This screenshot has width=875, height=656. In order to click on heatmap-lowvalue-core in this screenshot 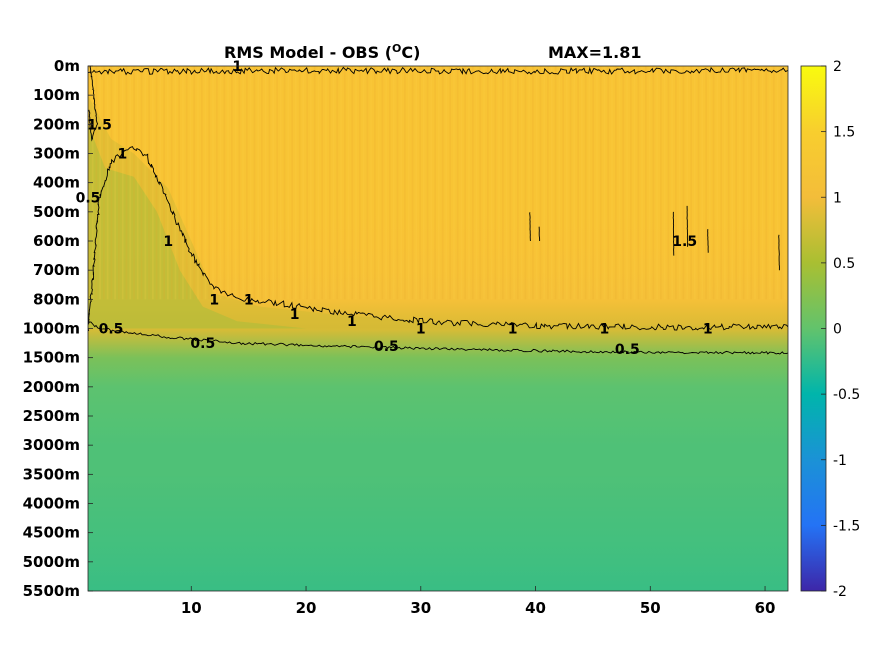, I will do `click(197, 226)`.